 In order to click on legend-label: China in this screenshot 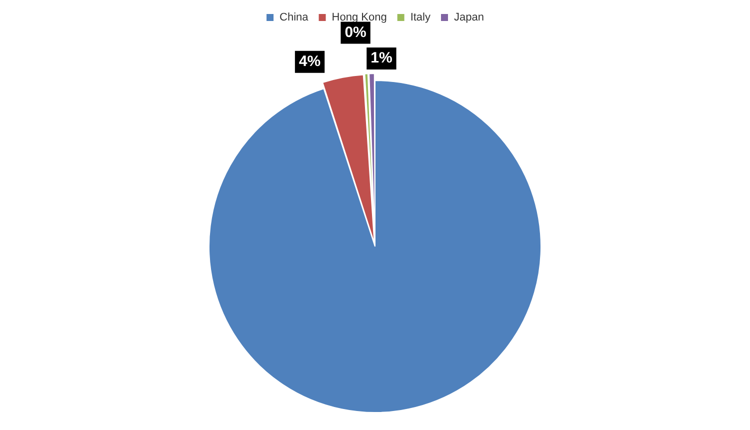, I will do `click(295, 18)`.